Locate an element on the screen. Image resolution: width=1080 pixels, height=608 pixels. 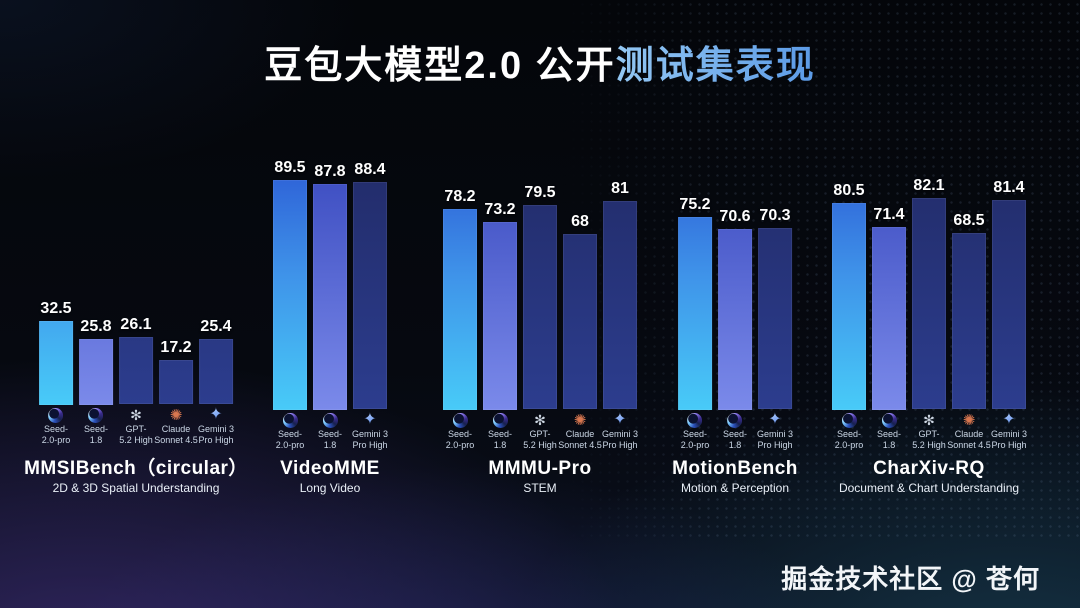
page-title: 豆包大模型2.0 公开测试集表现 is located at coordinates (540, 61).